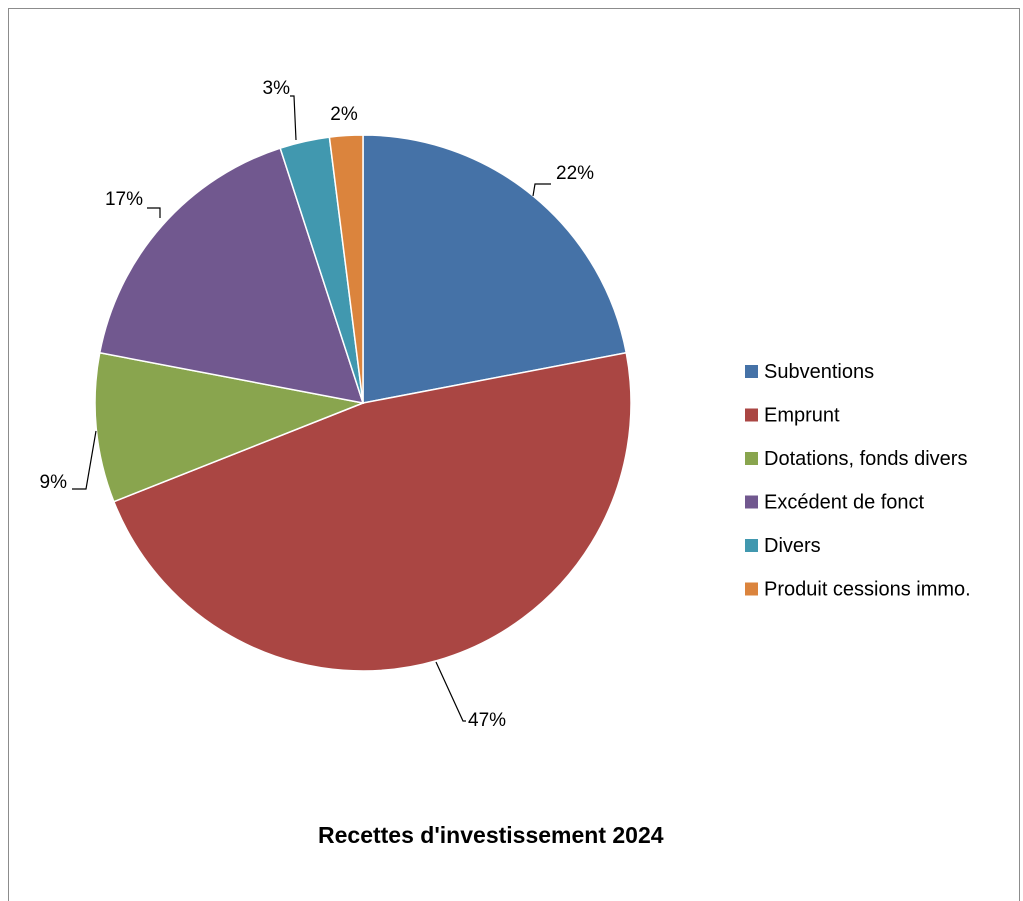  What do you see at coordinates (802, 416) in the screenshot?
I see `legend-label-2: Emprunt` at bounding box center [802, 416].